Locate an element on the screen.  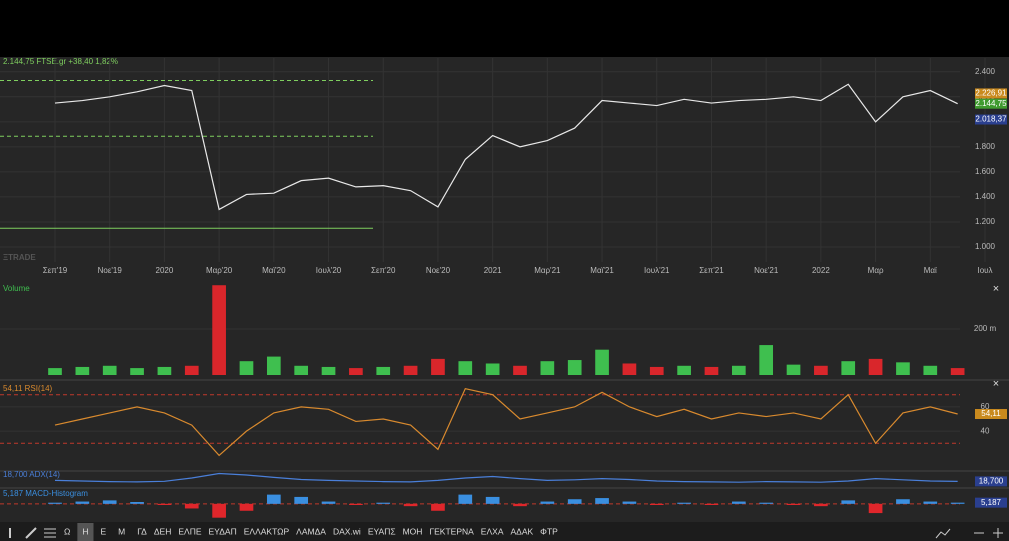
toolbar-item: ΕΛΛΑΚΤΩΡ is located at coordinates (267, 531).